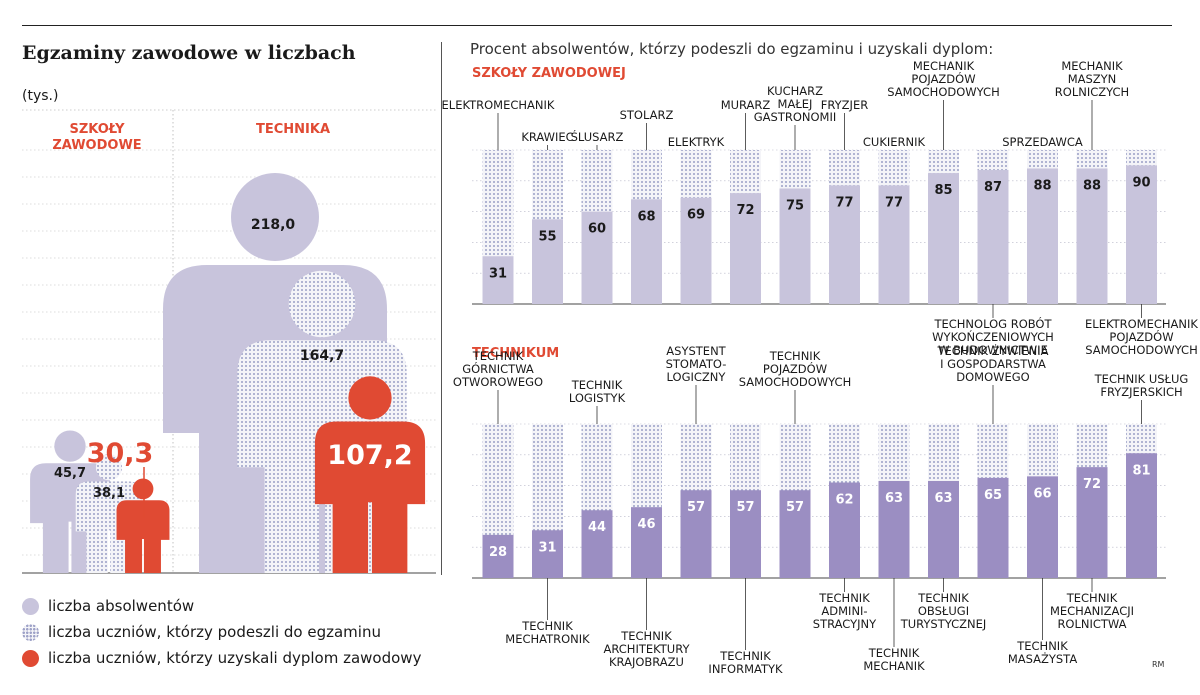 The height and width of the screenshot is (695, 1200). What do you see at coordinates (745, 210) in the screenshot?
I see `bar-value-szkoly: 72` at bounding box center [745, 210].